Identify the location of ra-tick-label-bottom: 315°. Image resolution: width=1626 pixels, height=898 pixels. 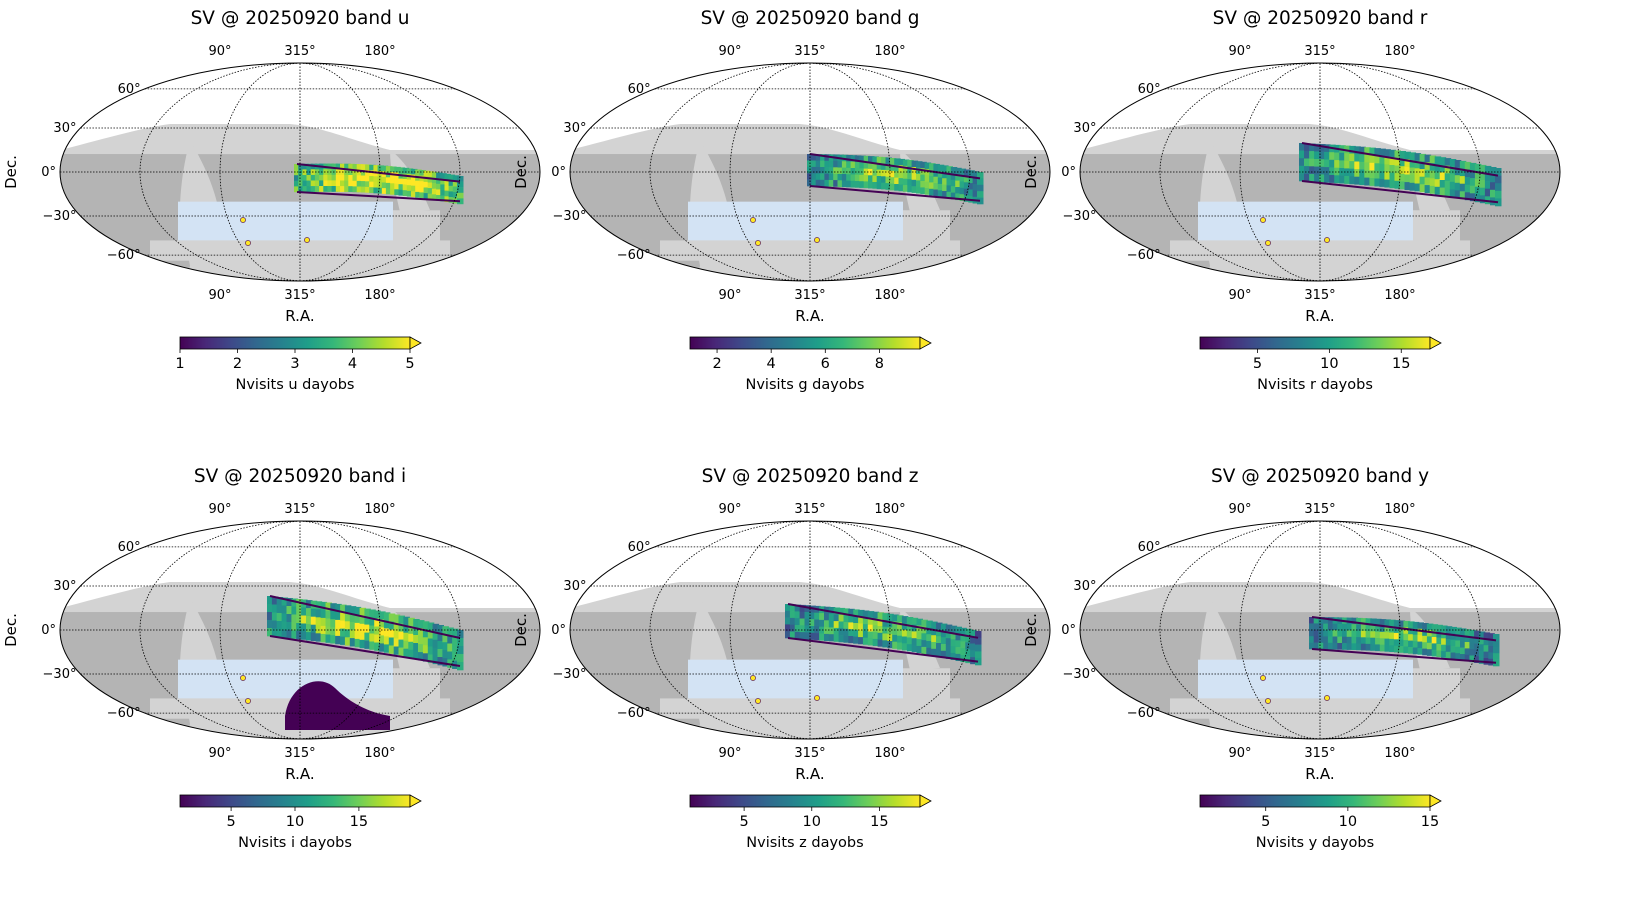
(299, 753).